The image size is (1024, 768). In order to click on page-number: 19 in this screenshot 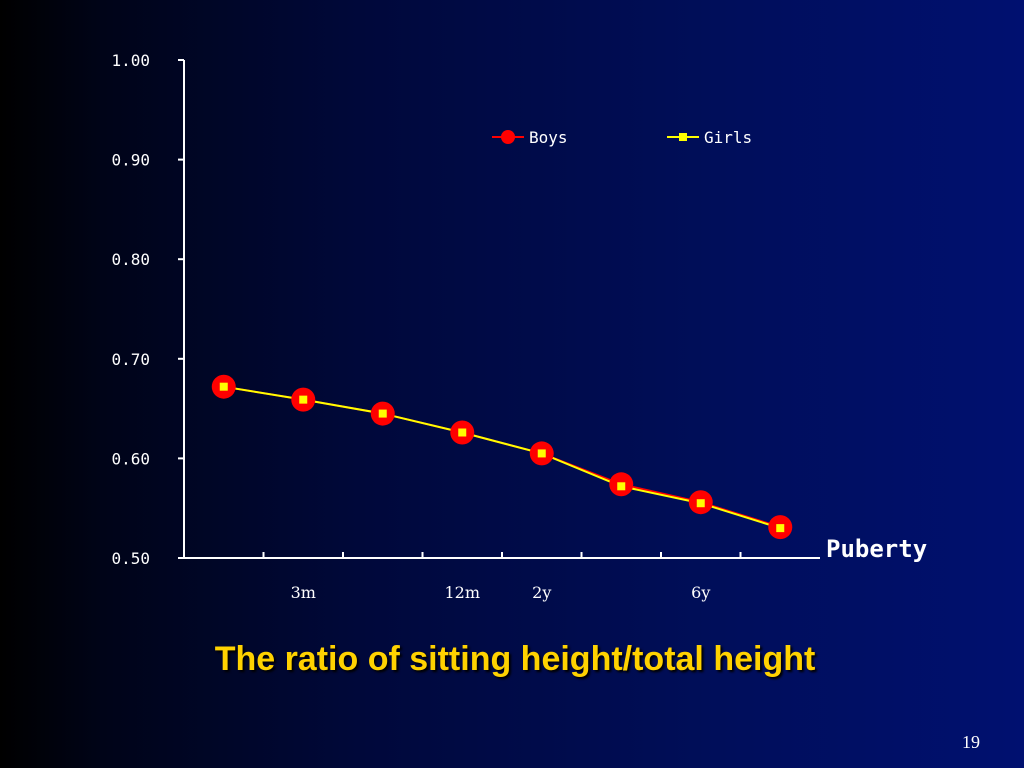, I will do `click(971, 742)`.